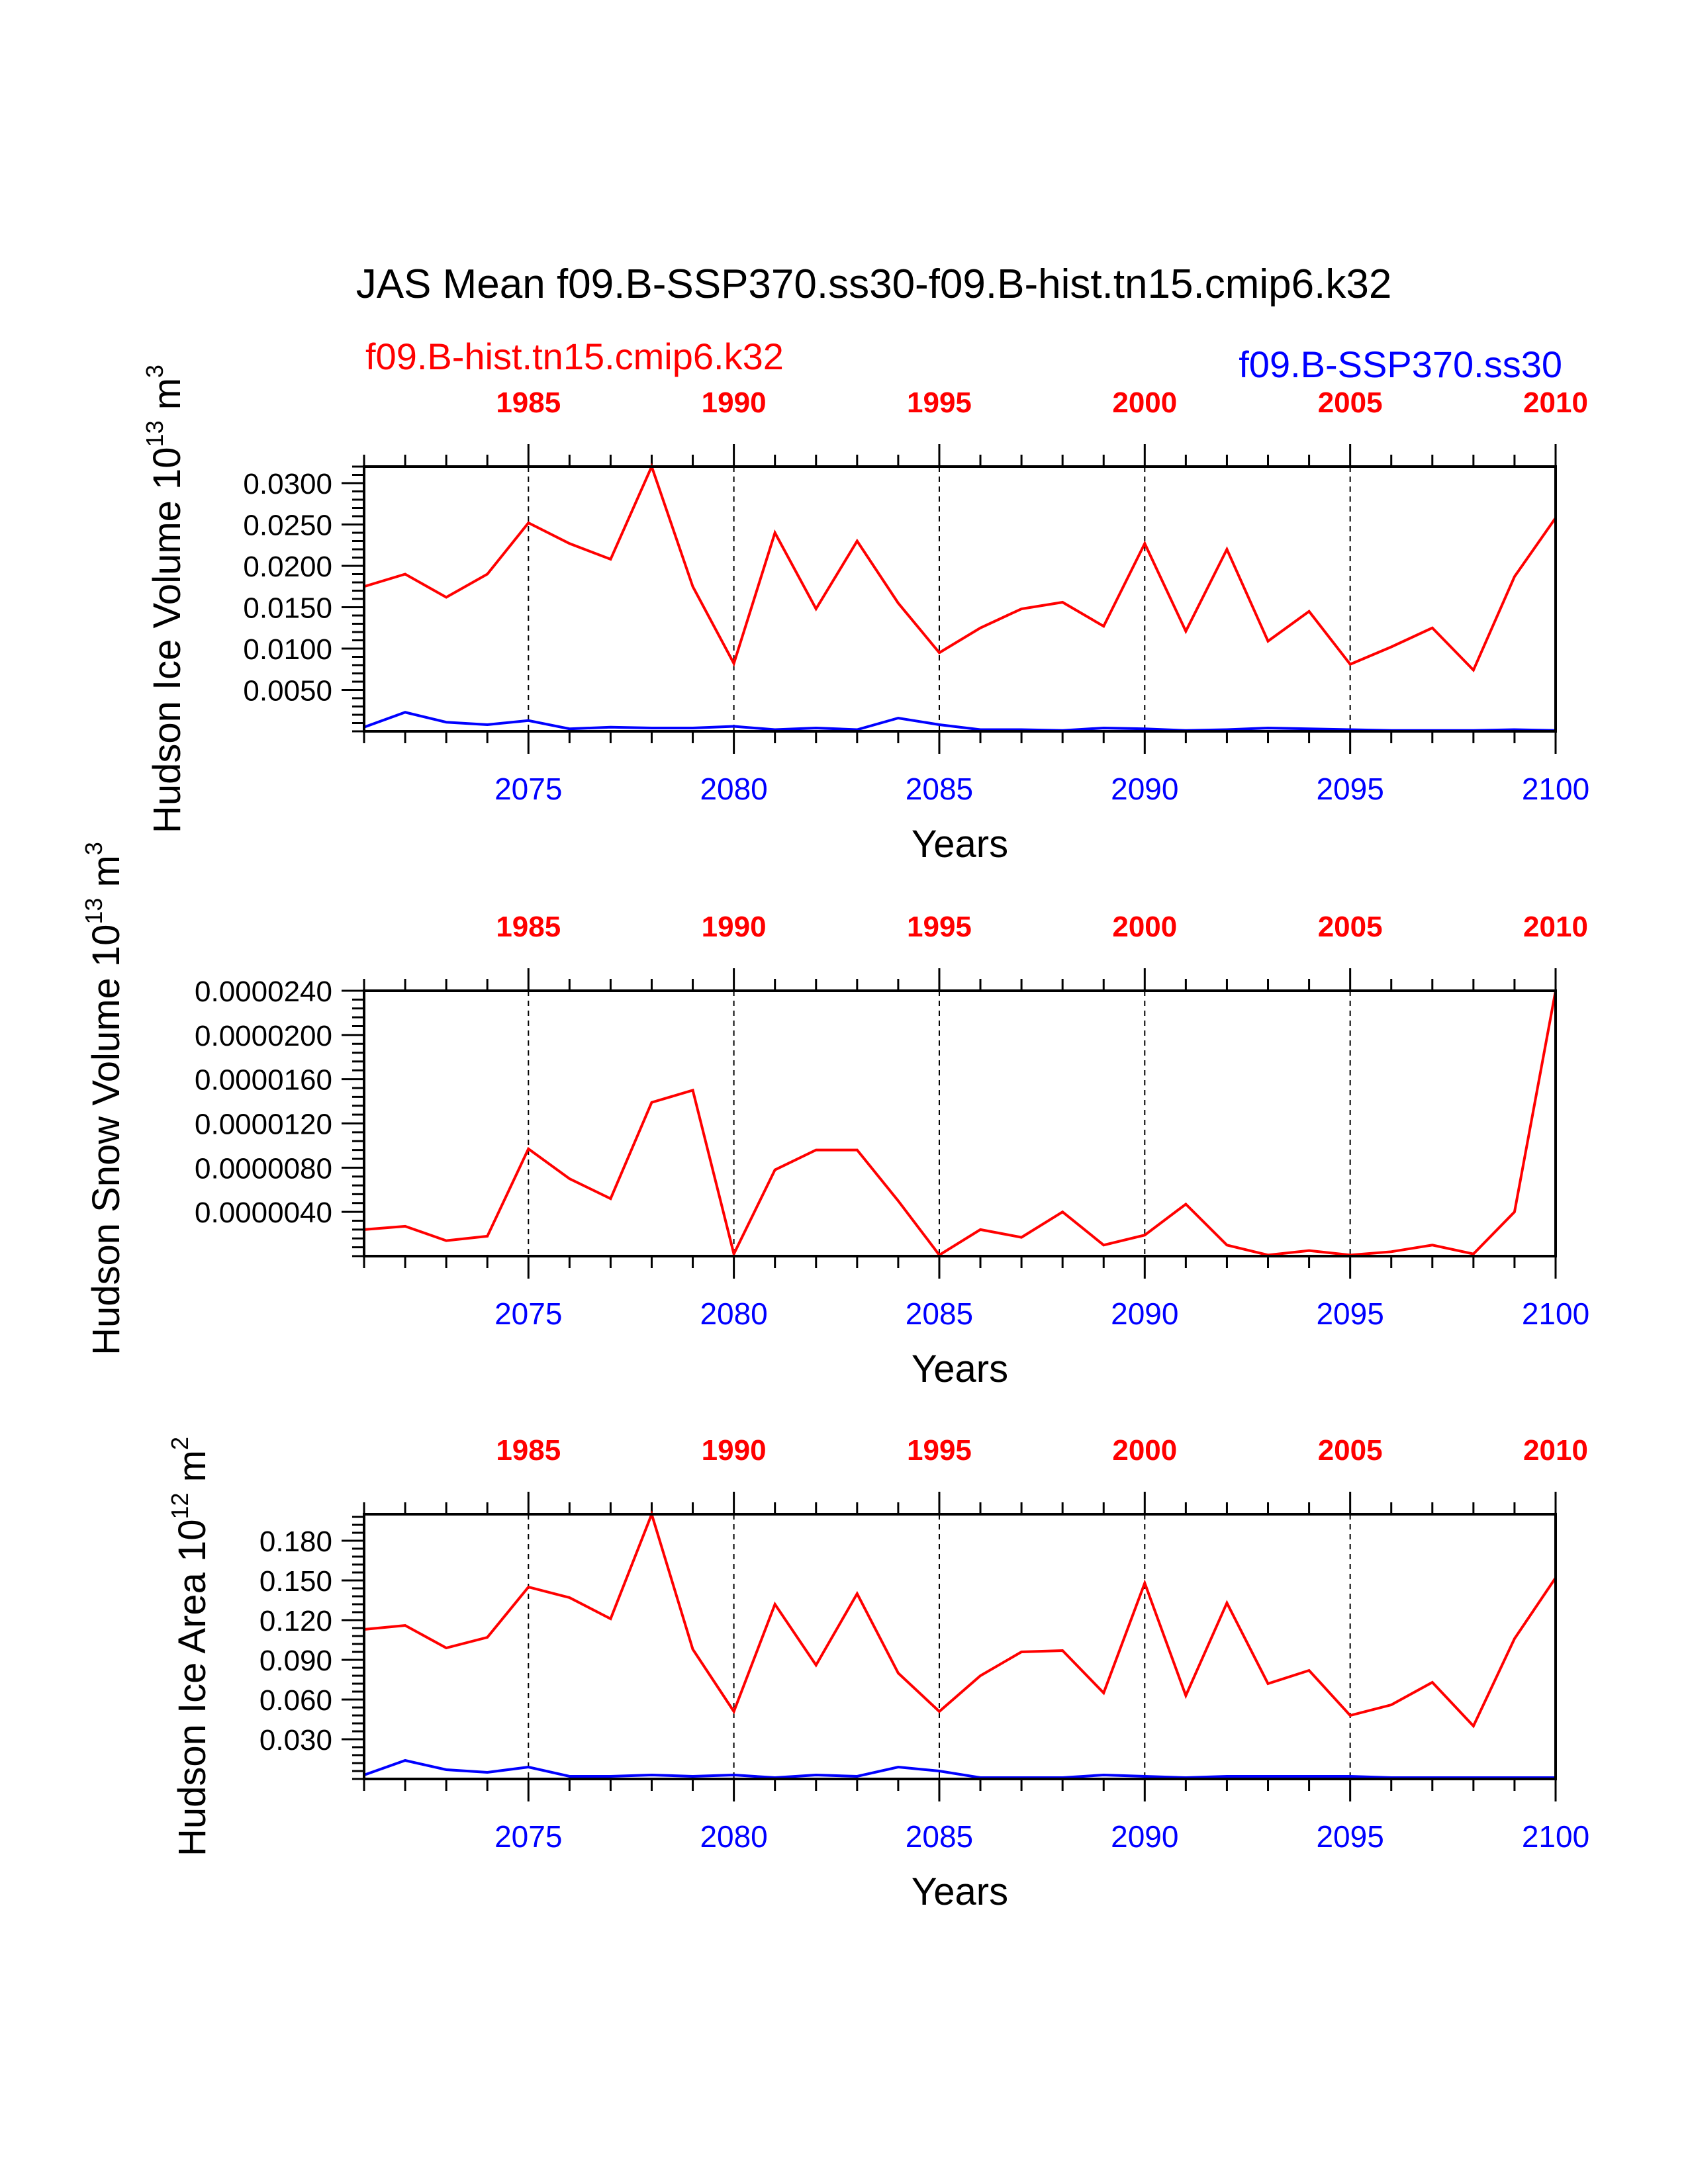 The height and width of the screenshot is (2184, 1688). What do you see at coordinates (263, 1213) in the screenshot?
I see `y-tick-label: 0.0000040` at bounding box center [263, 1213].